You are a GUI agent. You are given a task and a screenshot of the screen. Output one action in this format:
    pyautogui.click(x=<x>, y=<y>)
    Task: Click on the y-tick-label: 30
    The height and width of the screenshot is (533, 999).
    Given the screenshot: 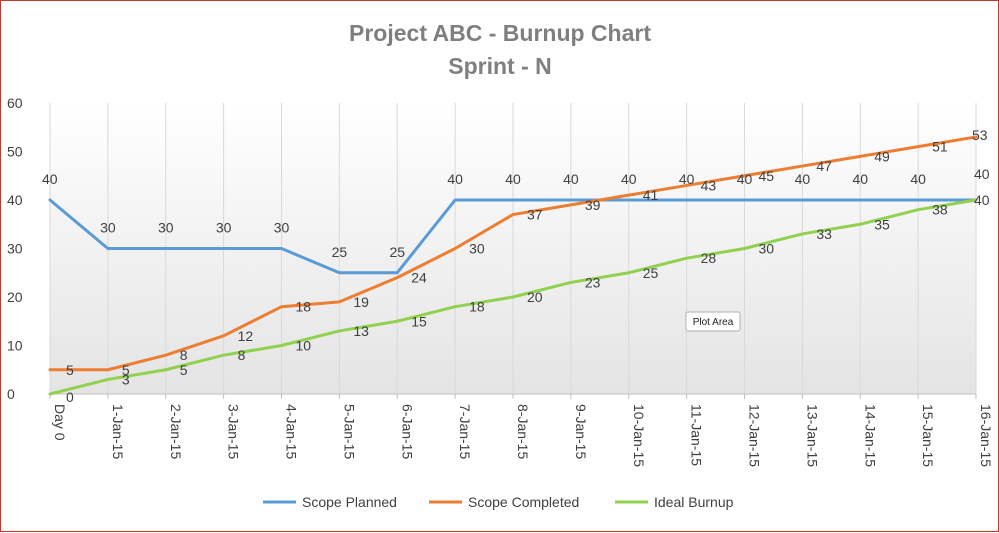 What is the action you would take?
    pyautogui.click(x=15, y=249)
    